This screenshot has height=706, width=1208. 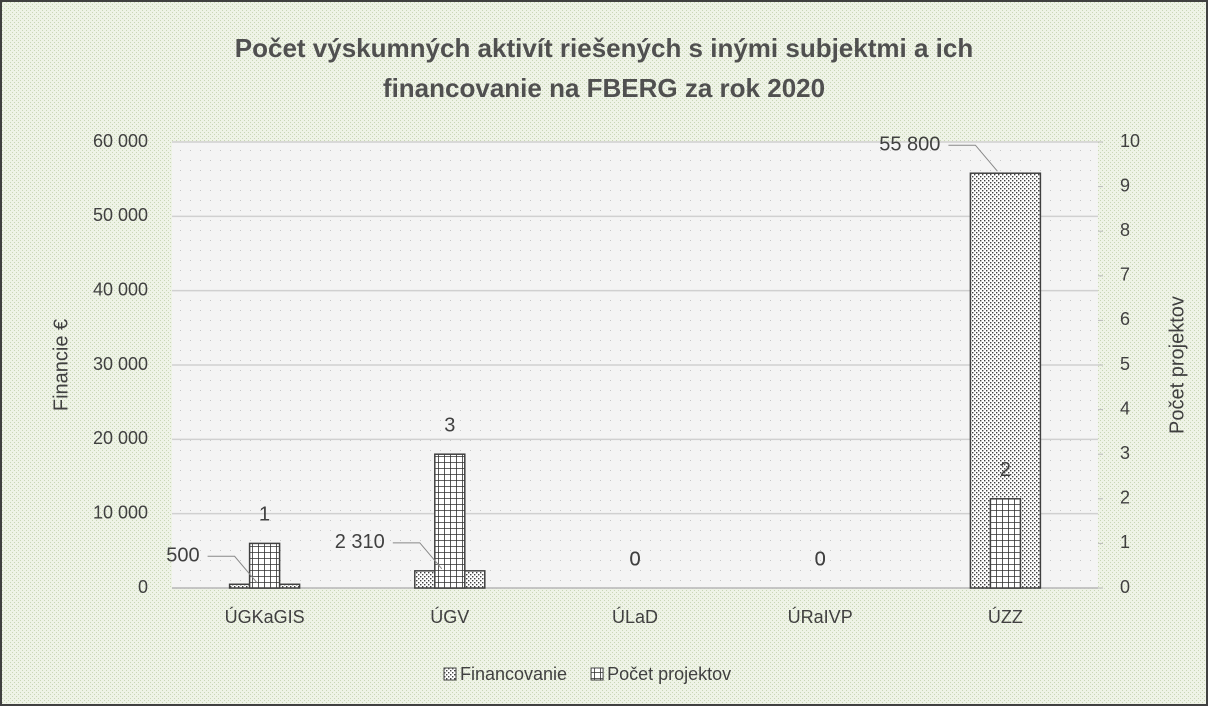 What do you see at coordinates (669, 674) in the screenshot?
I see `legend-label: Počet projektov` at bounding box center [669, 674].